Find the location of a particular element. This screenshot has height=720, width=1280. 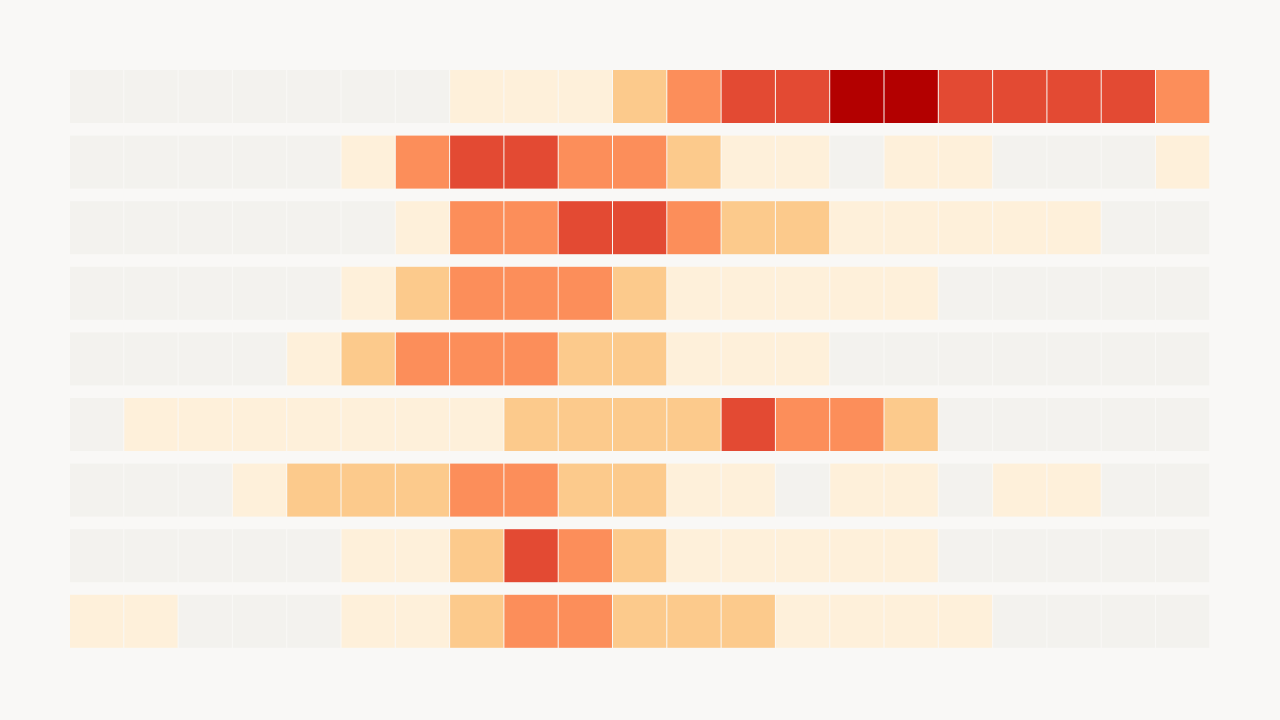

heatmap-cell-r8-c16 is located at coordinates (965, 621).